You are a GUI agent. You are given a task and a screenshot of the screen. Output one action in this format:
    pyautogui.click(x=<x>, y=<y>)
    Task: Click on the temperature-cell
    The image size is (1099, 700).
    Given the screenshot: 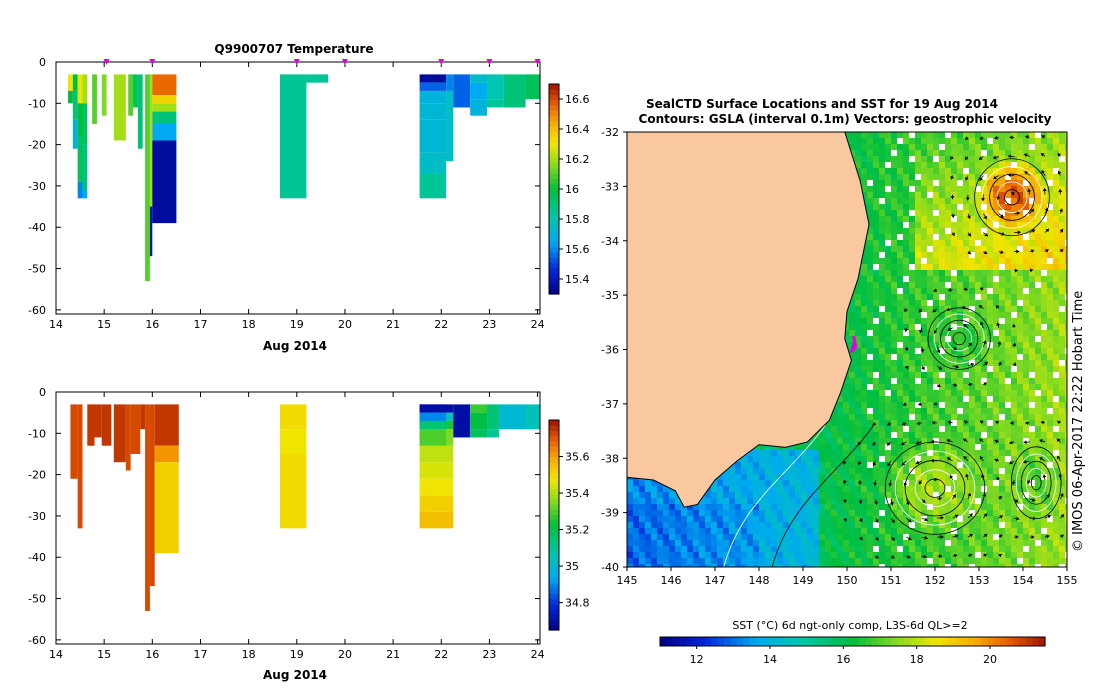 What is the action you would take?
    pyautogui.click(x=104, y=95)
    